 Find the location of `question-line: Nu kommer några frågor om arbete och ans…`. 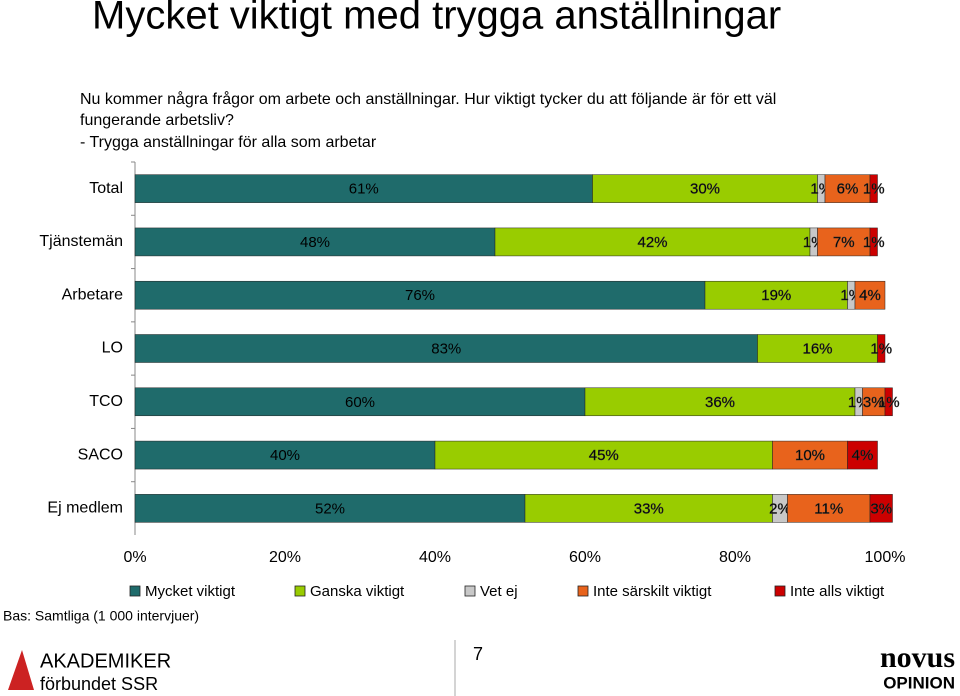

question-line: Nu kommer några frågor om arbete och ans… is located at coordinates (428, 99).